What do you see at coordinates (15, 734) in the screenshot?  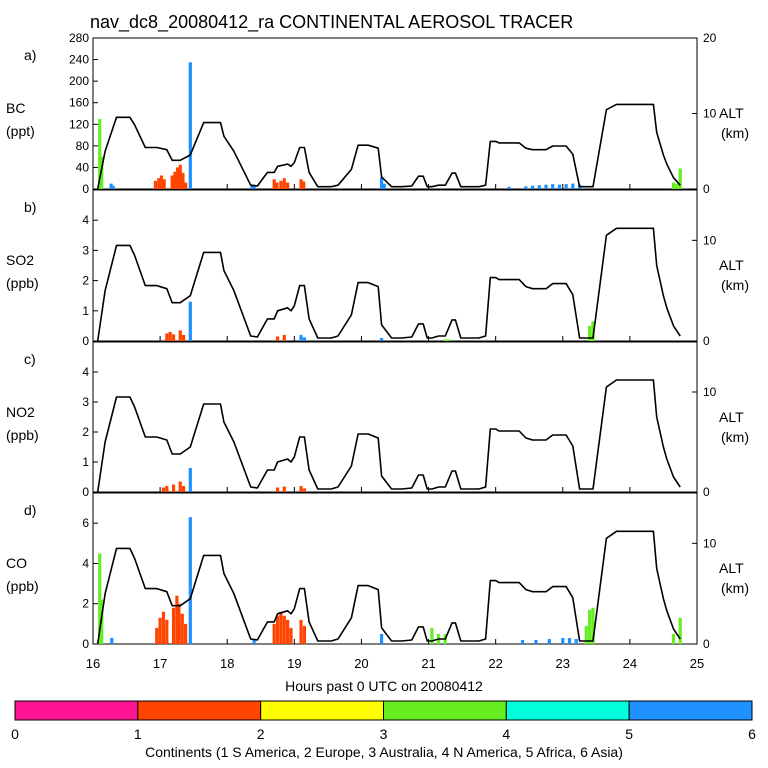 I see `colorbar-tick-label: 0` at bounding box center [15, 734].